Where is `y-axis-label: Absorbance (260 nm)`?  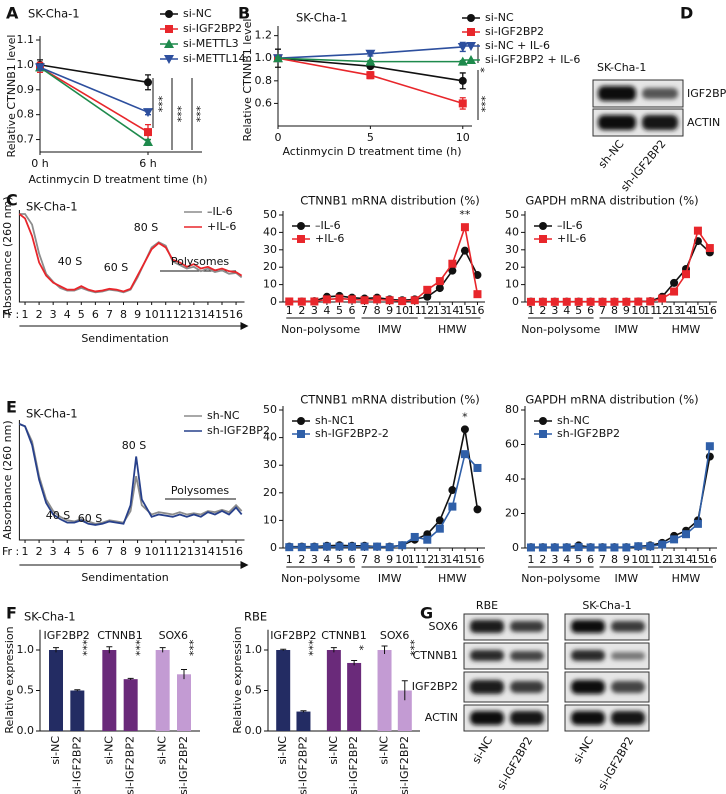
y-axis-label: Absorbance (260 nm) is located at coordinates (7, 479).